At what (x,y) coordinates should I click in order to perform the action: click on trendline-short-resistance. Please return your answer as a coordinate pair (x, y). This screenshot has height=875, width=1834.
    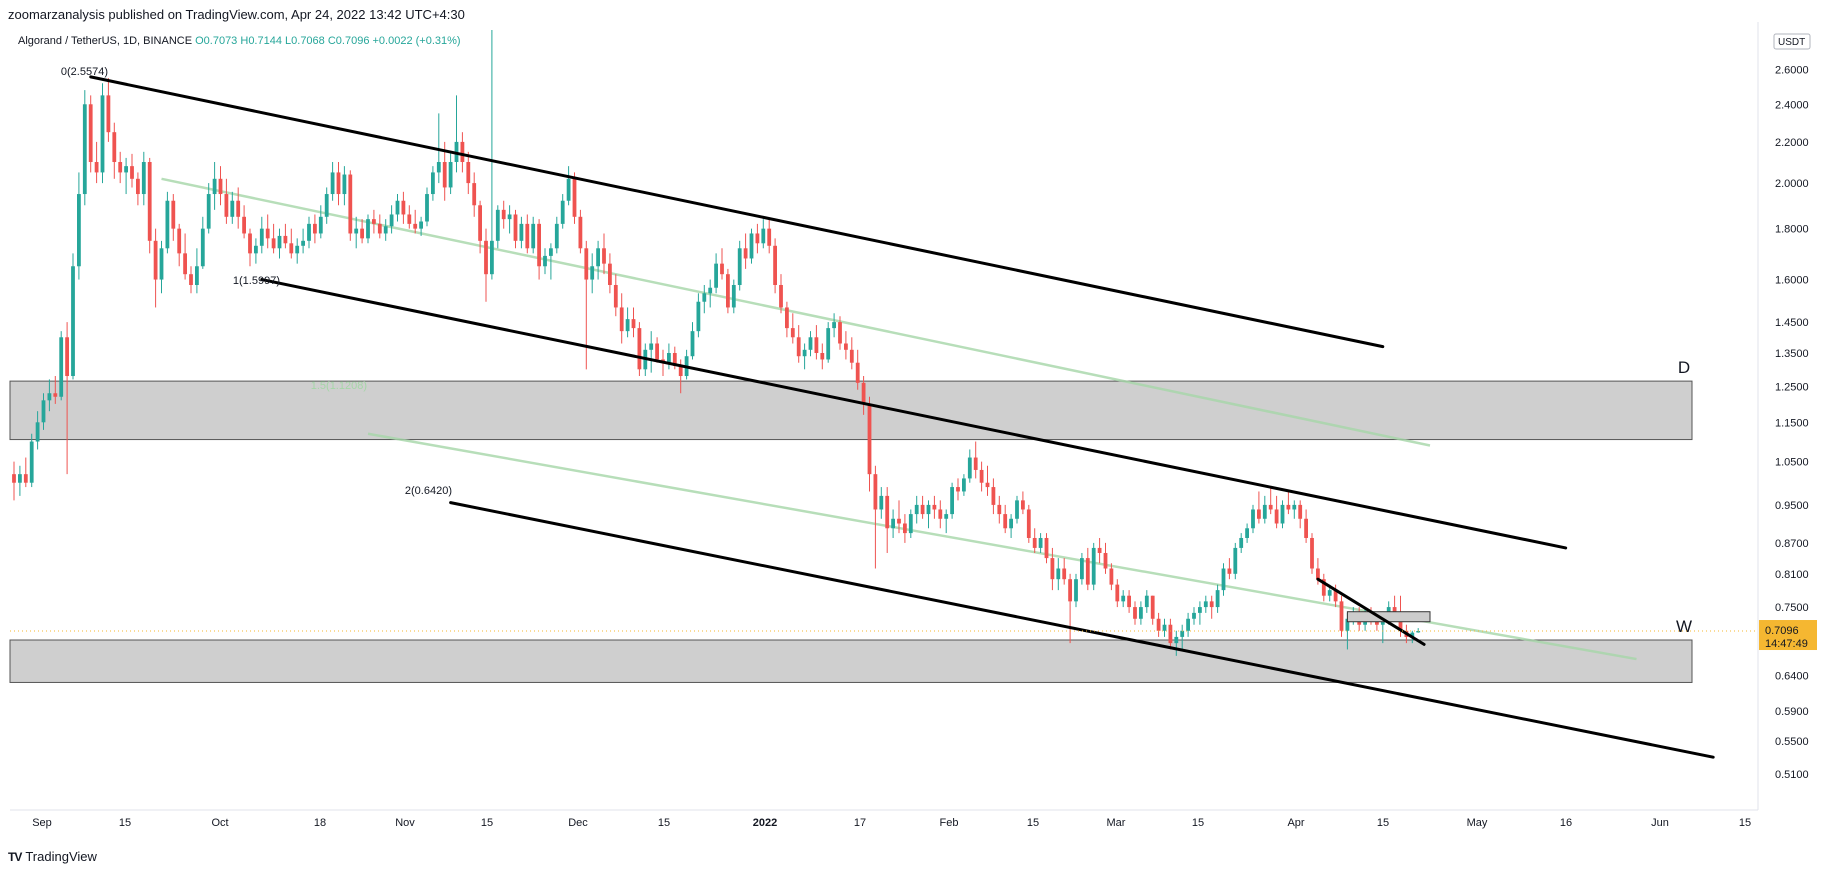
    Looking at the image, I should click on (1371, 611).